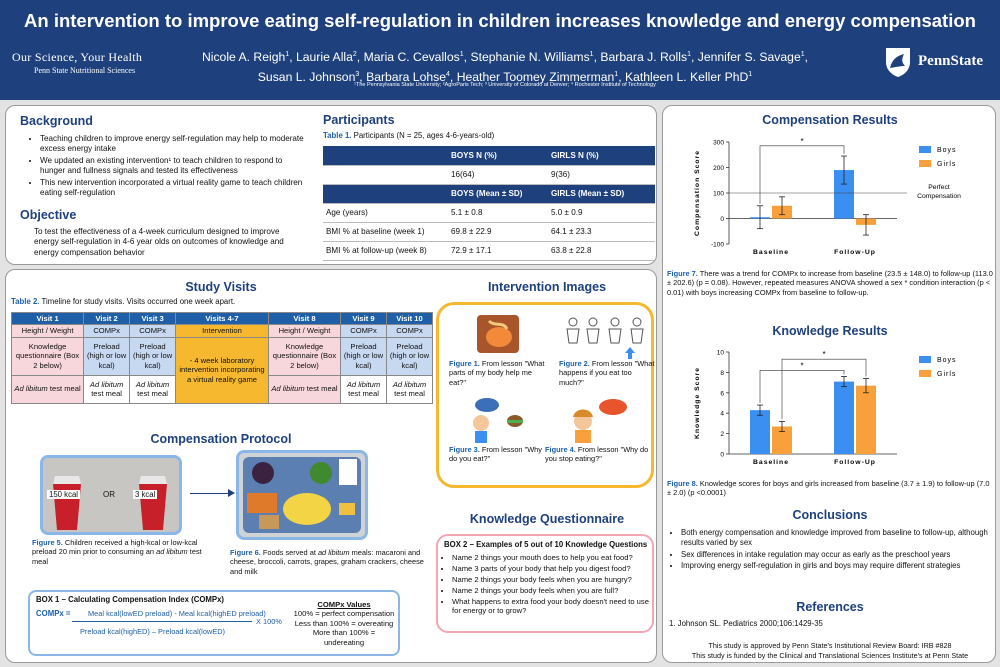 The height and width of the screenshot is (667, 1000). I want to click on author-name: Stephanie N. Williams1, so click(532, 57).